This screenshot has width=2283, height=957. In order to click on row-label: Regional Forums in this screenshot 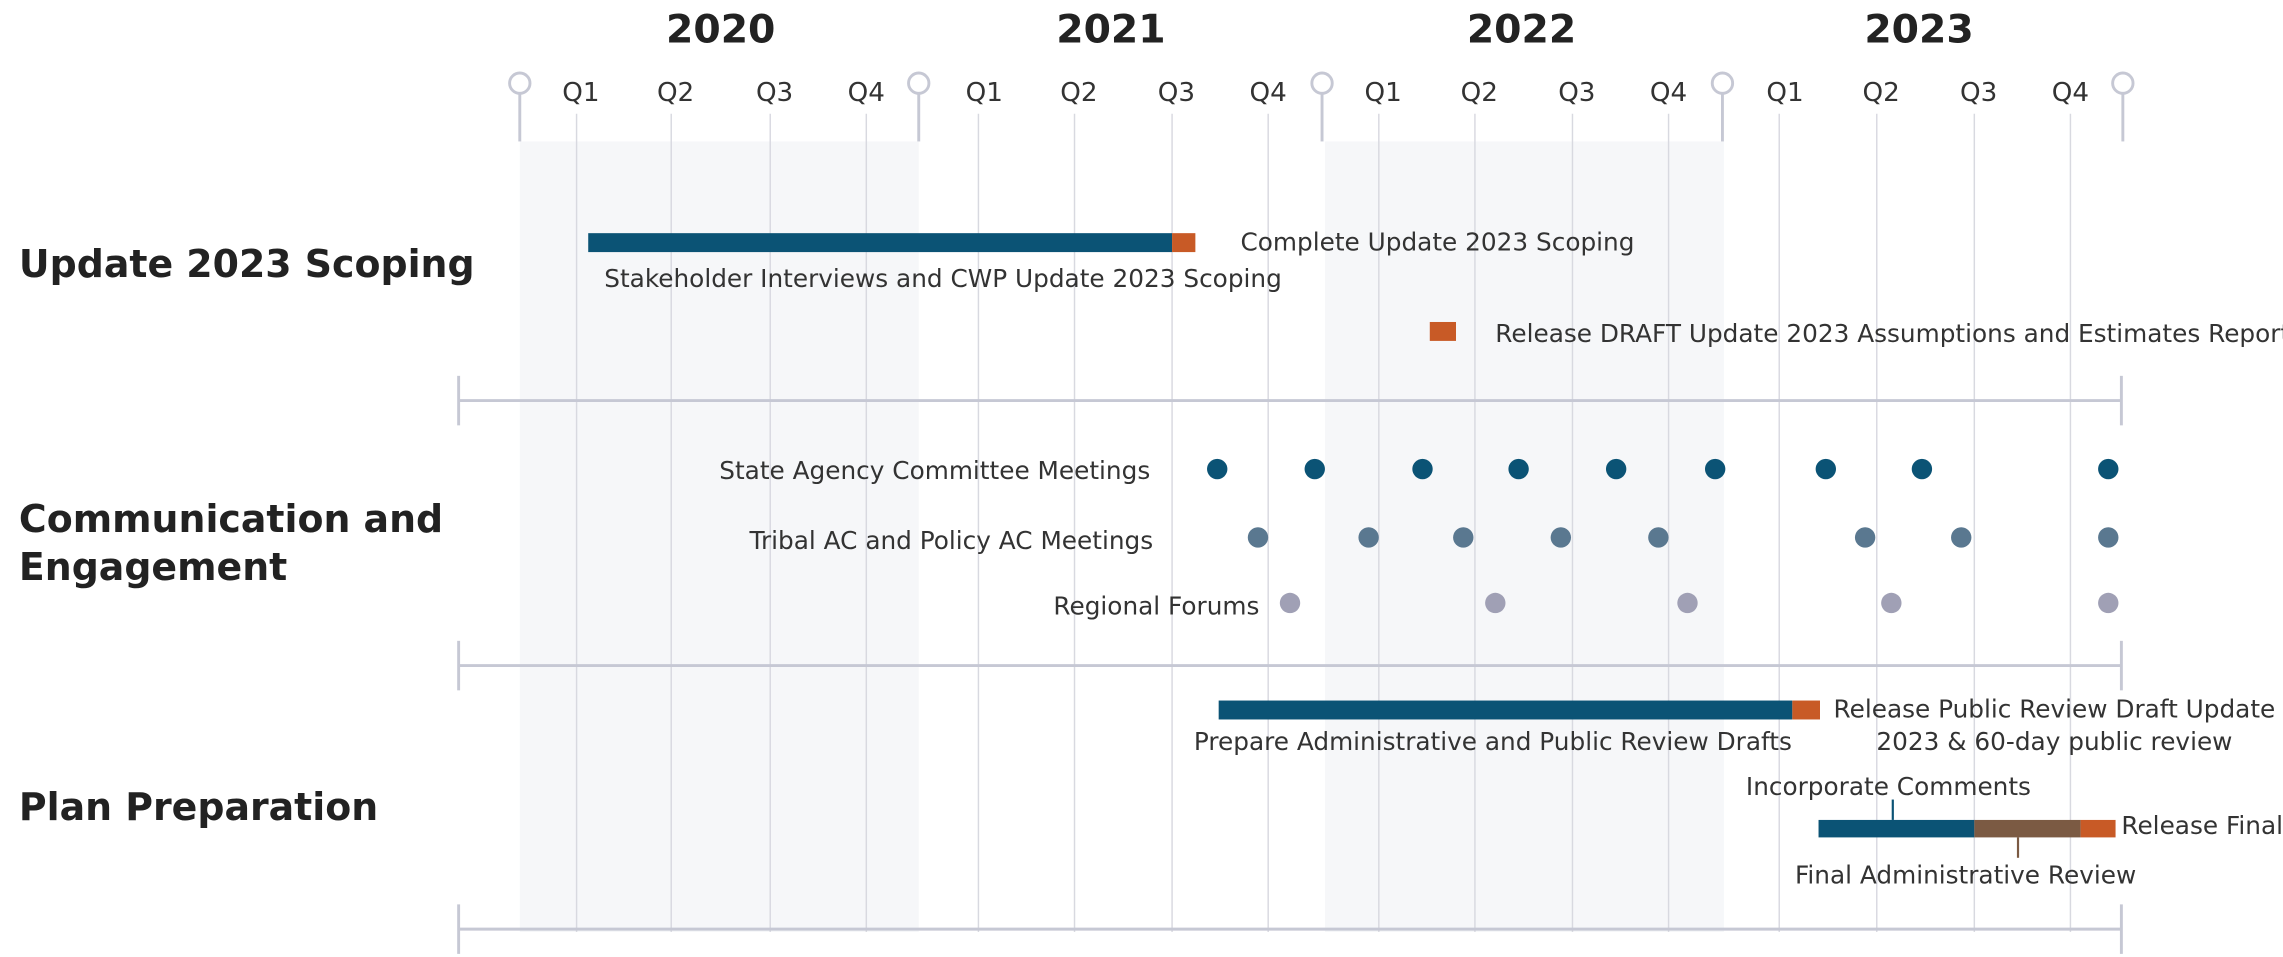, I will do `click(1156, 605)`.